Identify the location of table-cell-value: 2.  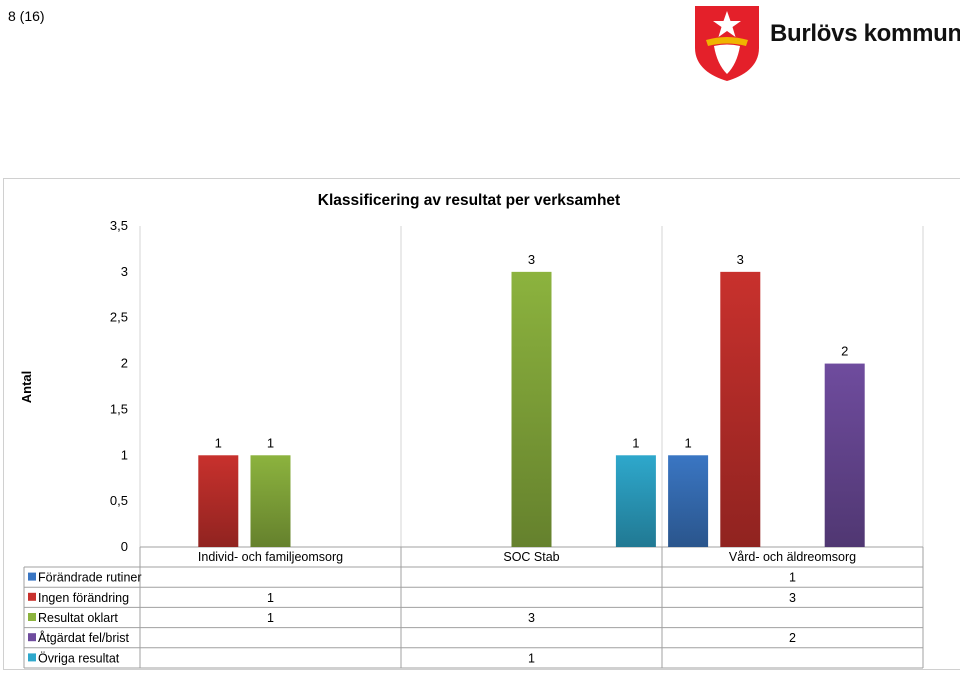
(792, 638).